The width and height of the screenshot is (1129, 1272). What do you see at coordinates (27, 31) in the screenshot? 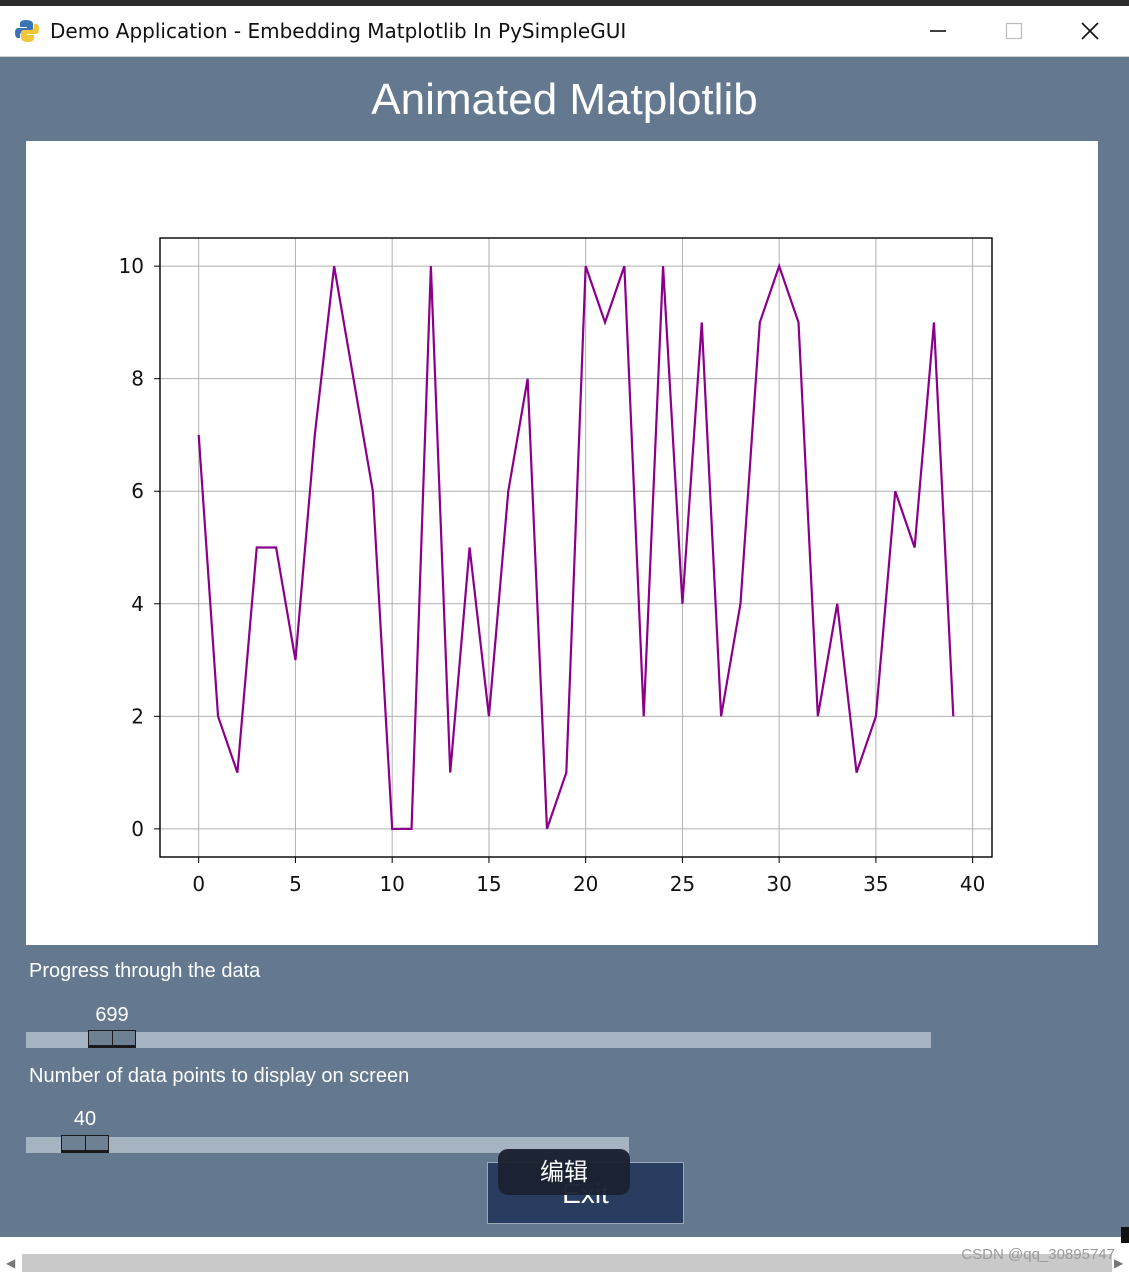
I see `python-logo-icon` at bounding box center [27, 31].